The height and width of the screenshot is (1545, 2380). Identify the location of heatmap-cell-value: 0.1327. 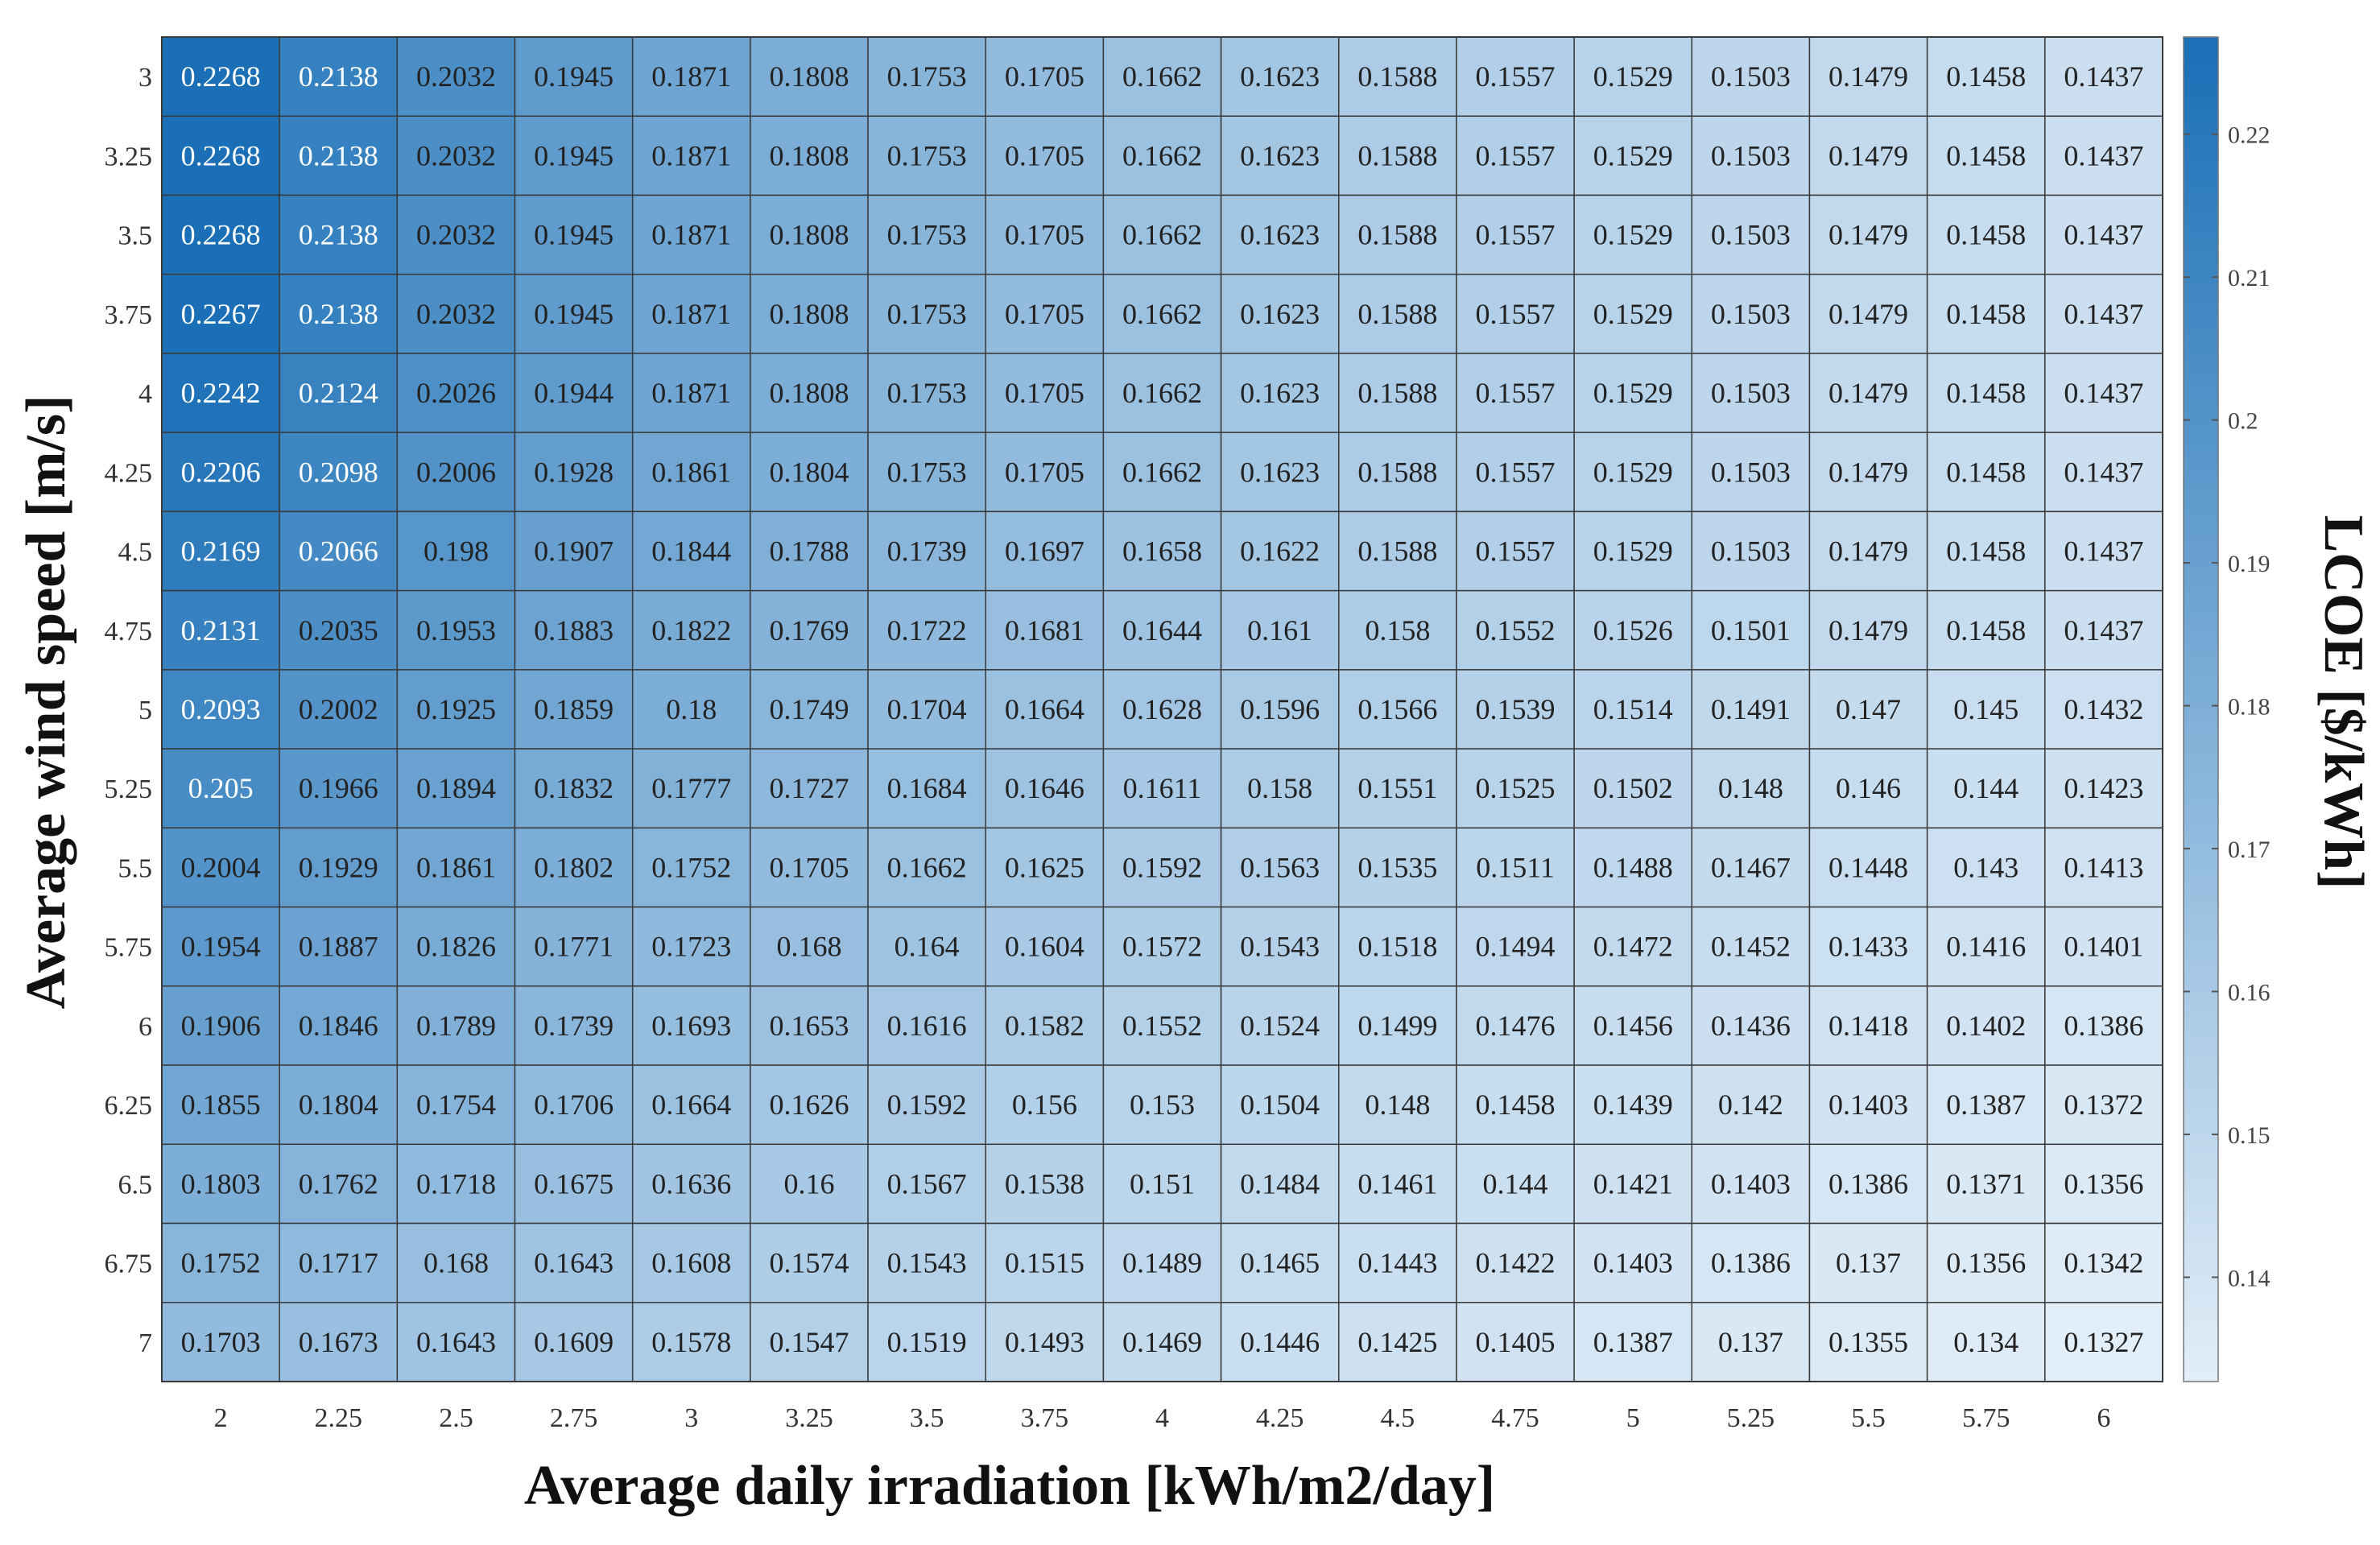
(2103, 1342).